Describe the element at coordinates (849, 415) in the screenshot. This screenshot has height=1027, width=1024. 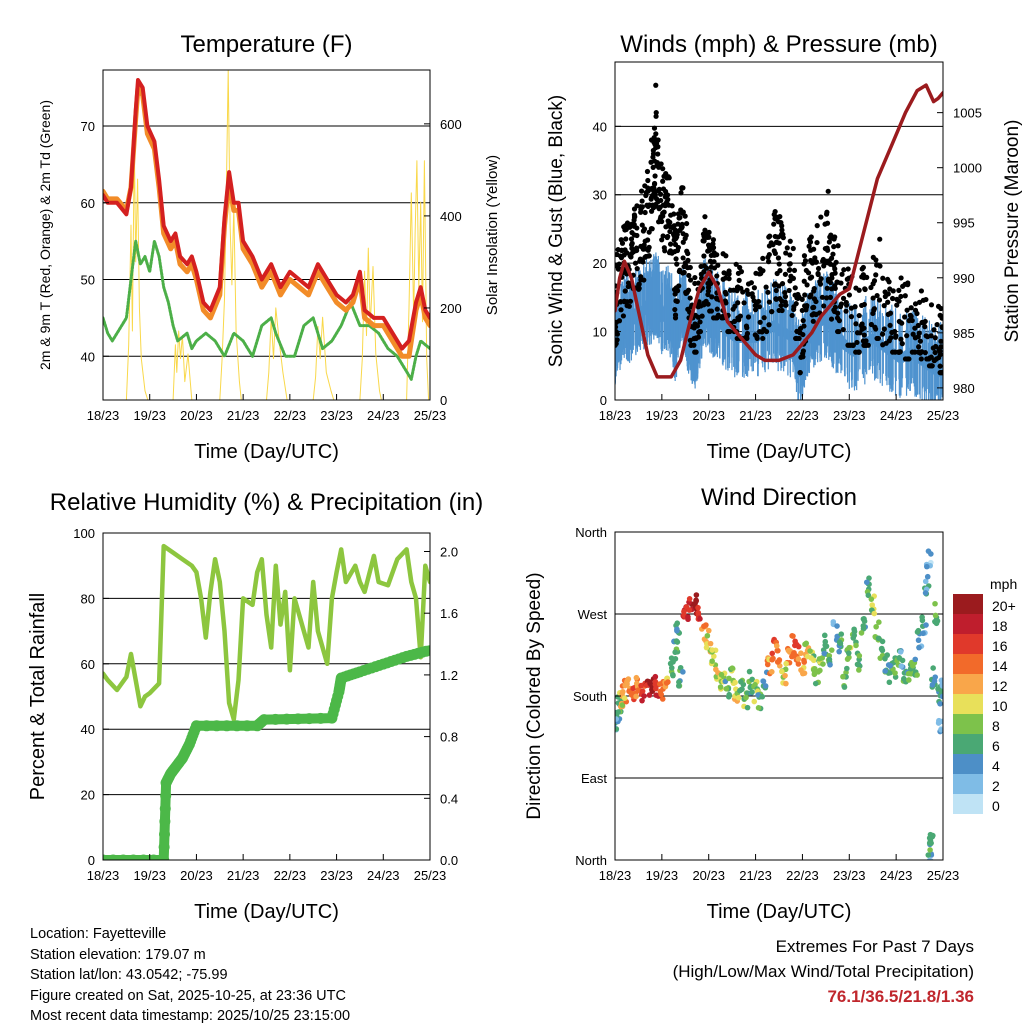
I see `x-tick-label: 23/23` at that location.